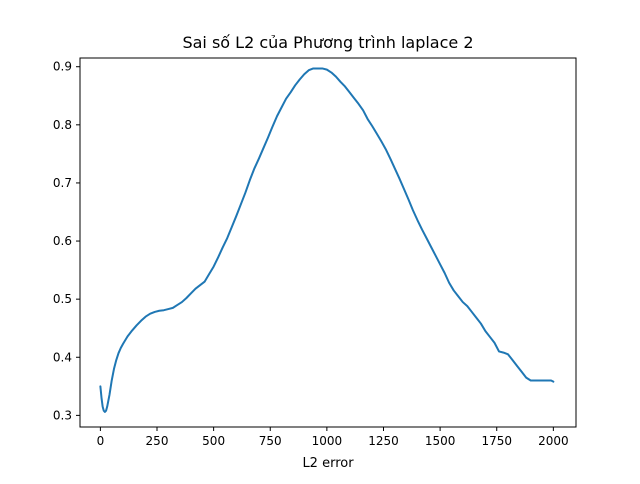 The height and width of the screenshot is (484, 640). Describe the element at coordinates (157, 441) in the screenshot. I see `x-tick-label: 250` at that location.